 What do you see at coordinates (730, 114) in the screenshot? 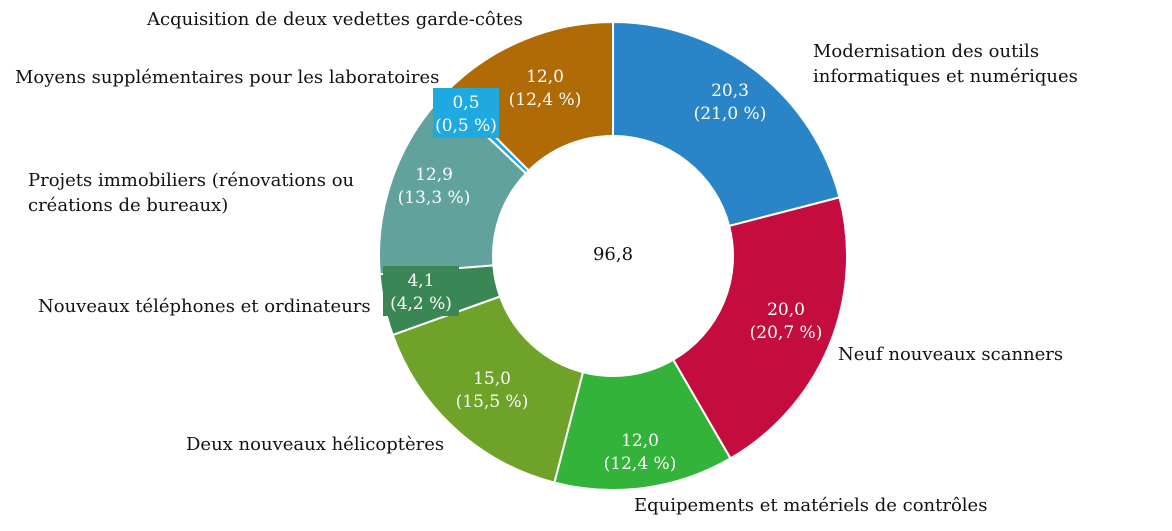
I see `slice-percent-label: (21,0 %)` at bounding box center [730, 114].